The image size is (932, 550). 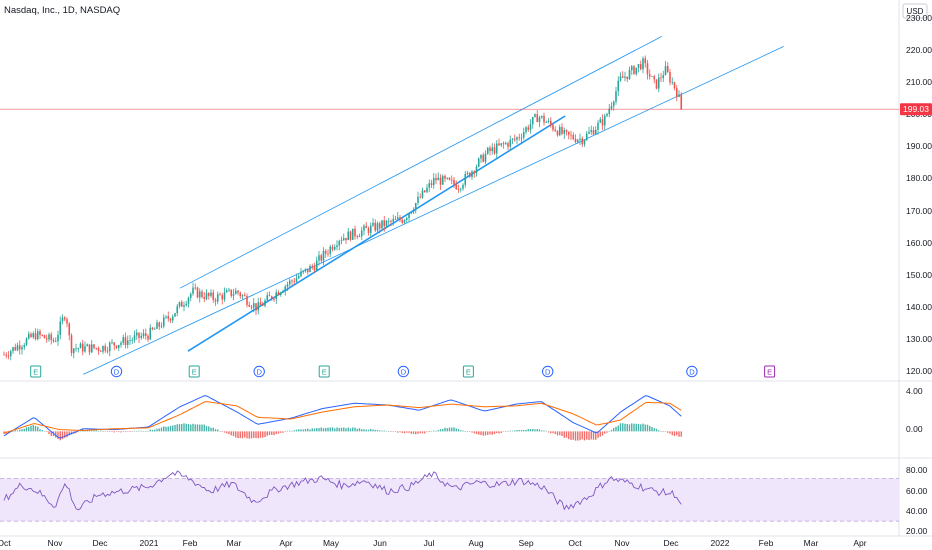 I want to click on time-label: 2021, so click(x=149, y=543).